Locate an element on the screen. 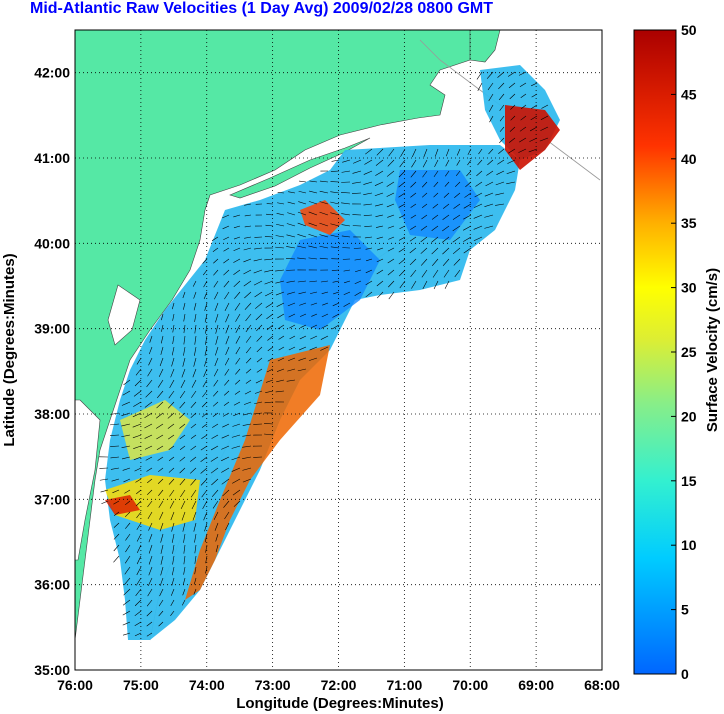  x-tick-label: 71:00 is located at coordinates (404, 685).